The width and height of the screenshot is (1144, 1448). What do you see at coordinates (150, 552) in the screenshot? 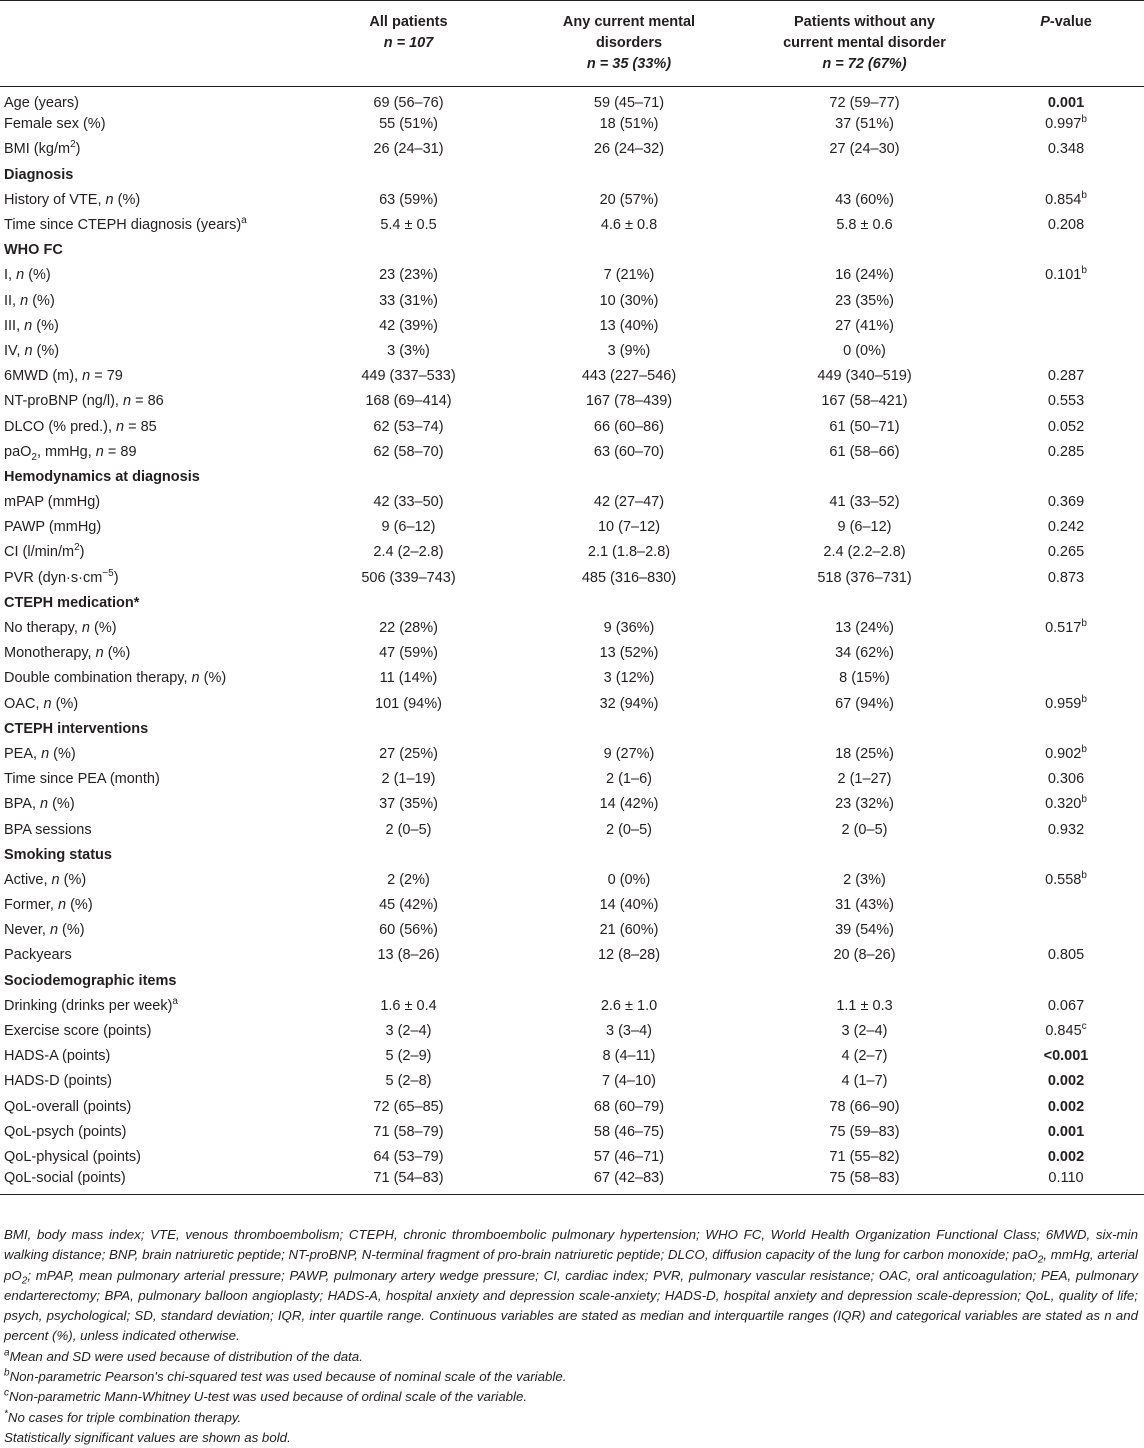
I see `row-label: CI (l/min/m2)` at bounding box center [150, 552].